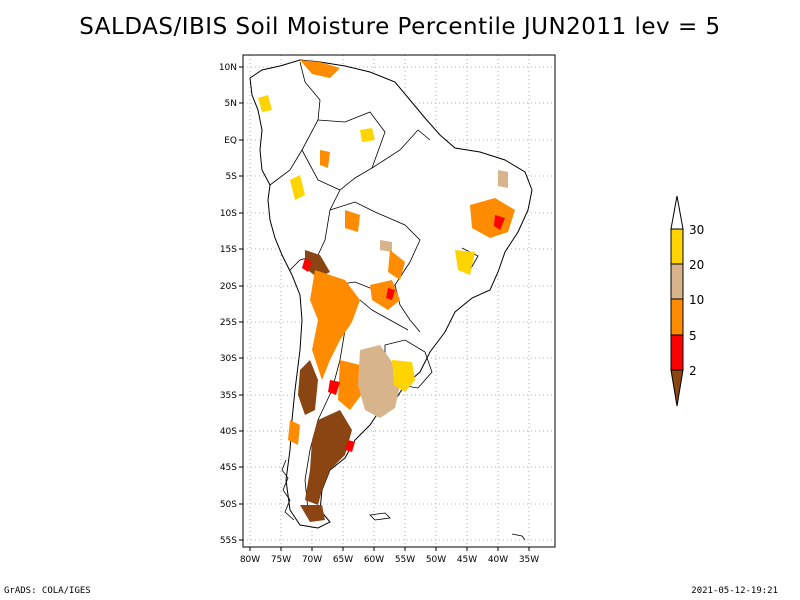 Image resolution: width=800 pixels, height=600 pixels. What do you see at coordinates (734, 591) in the screenshot?
I see `footer-timestamp: 2021-05-12-19:21` at bounding box center [734, 591].